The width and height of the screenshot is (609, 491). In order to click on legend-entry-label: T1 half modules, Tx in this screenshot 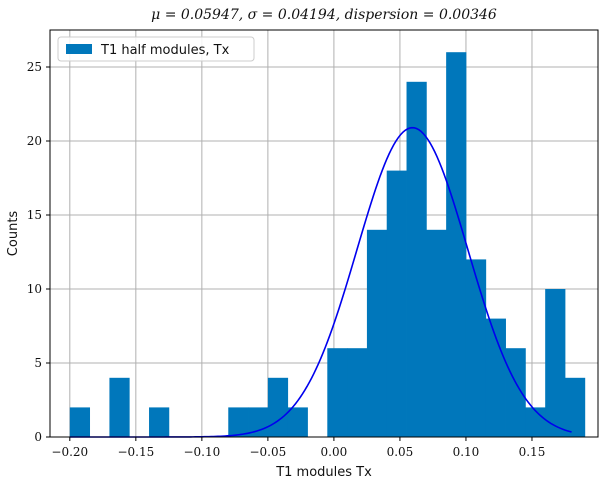, I will do `click(165, 50)`.